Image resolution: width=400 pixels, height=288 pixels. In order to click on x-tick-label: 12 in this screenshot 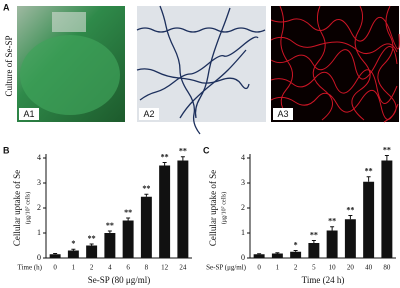, I will do `click(165, 268)`.